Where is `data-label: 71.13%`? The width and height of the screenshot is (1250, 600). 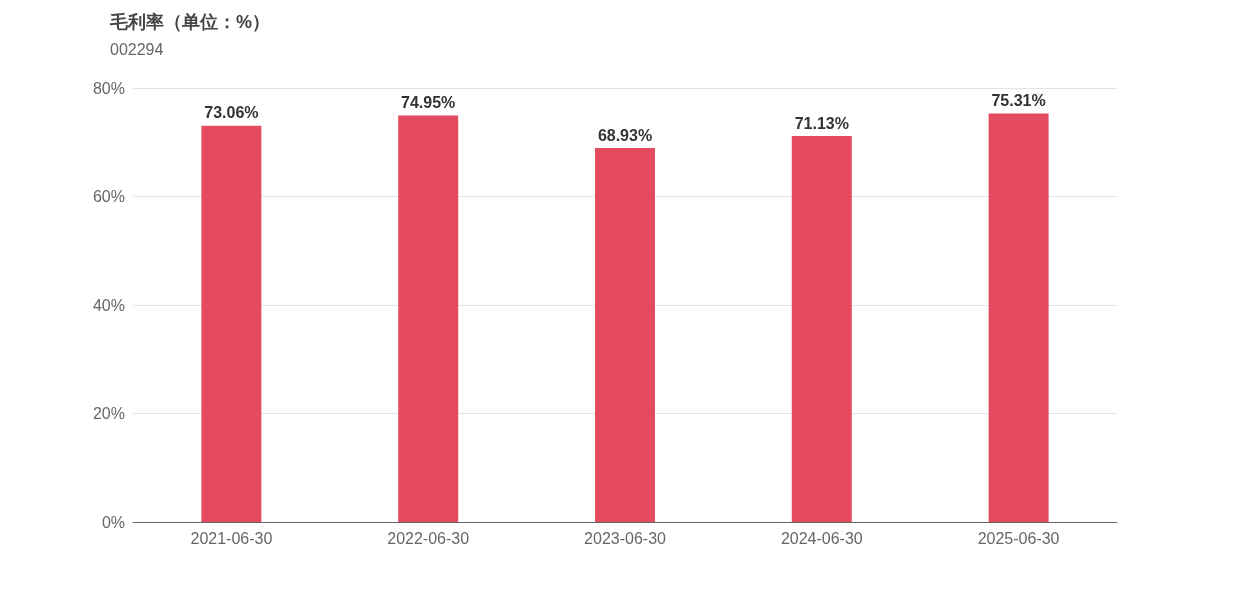 data-label: 71.13% is located at coordinates (821, 123).